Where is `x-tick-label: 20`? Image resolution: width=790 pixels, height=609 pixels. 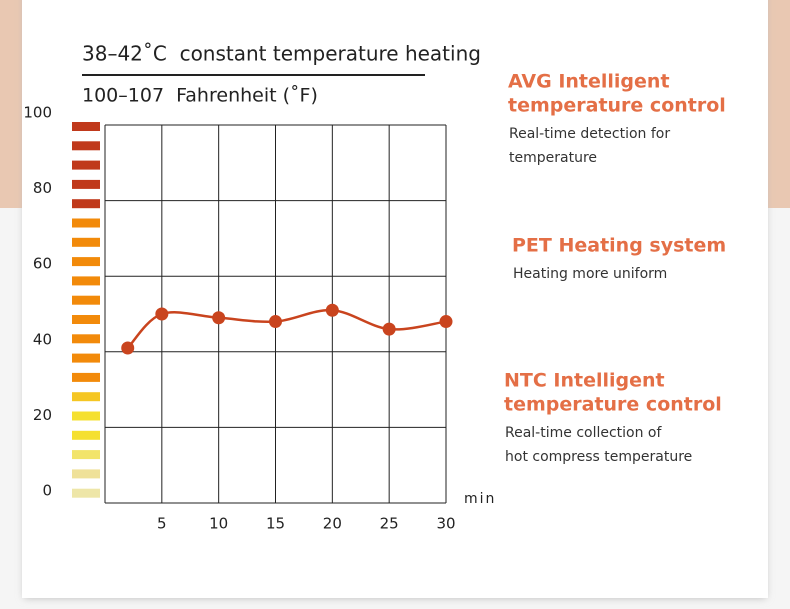 x-tick-label: 20 is located at coordinates (332, 524).